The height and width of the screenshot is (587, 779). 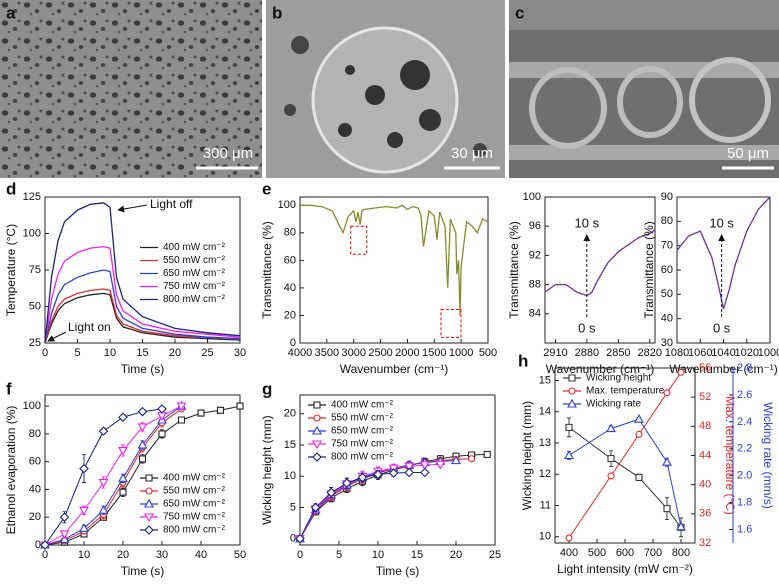 What do you see at coordinates (228, 153) in the screenshot?
I see `scale-label: 300 μm` at bounding box center [228, 153].